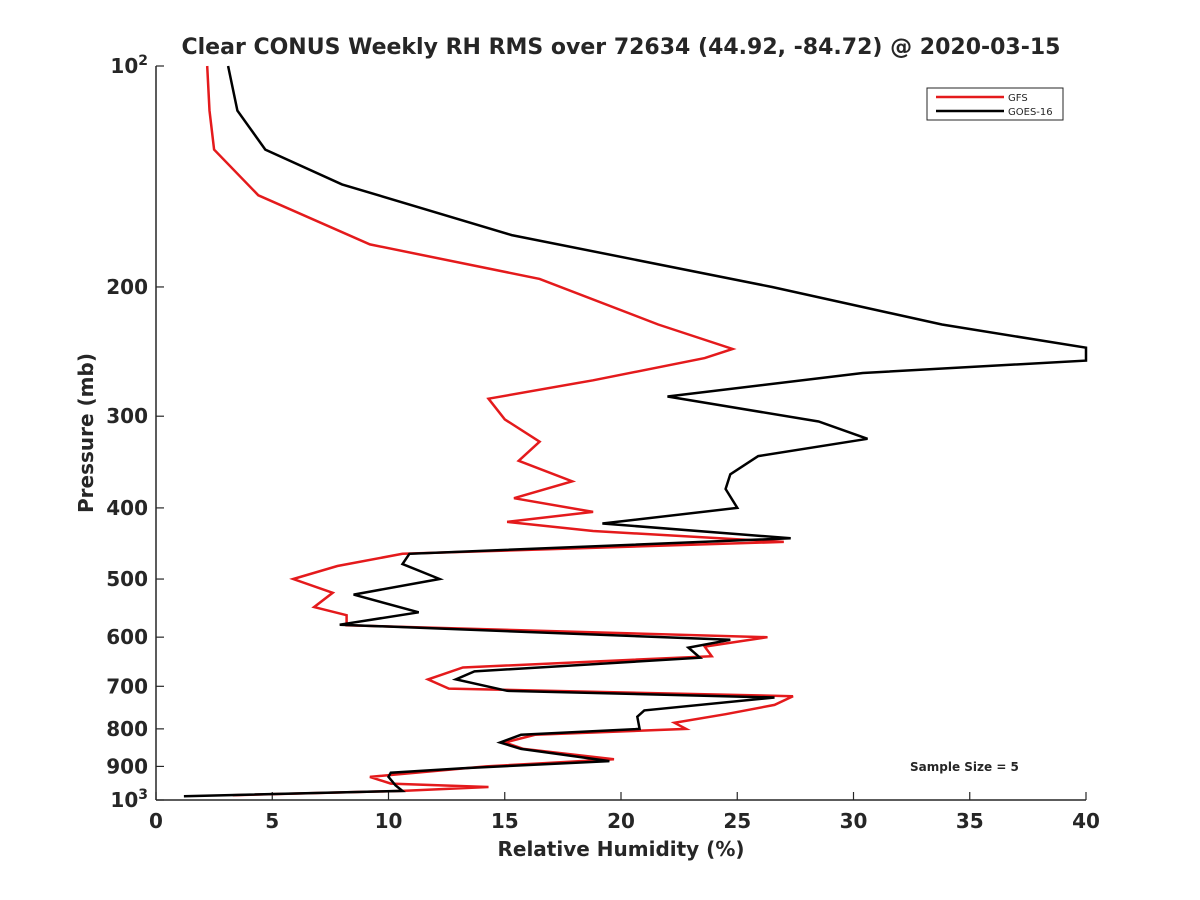  Describe the element at coordinates (127, 729) in the screenshot. I see `y-tick-label: 800` at that location.